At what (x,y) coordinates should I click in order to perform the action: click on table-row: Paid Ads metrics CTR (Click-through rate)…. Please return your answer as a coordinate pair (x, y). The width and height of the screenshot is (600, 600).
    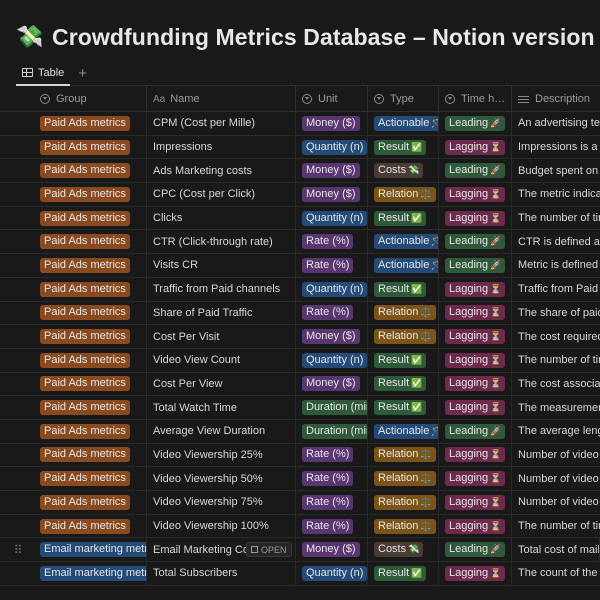
    Looking at the image, I should click on (300, 242).